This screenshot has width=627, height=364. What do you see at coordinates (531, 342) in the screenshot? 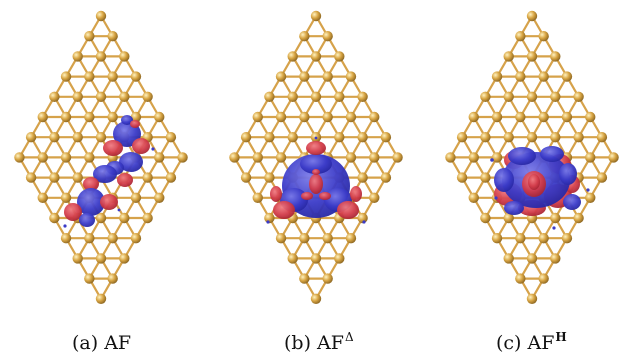
I see `caption-c: (c) AFH` at bounding box center [531, 342].